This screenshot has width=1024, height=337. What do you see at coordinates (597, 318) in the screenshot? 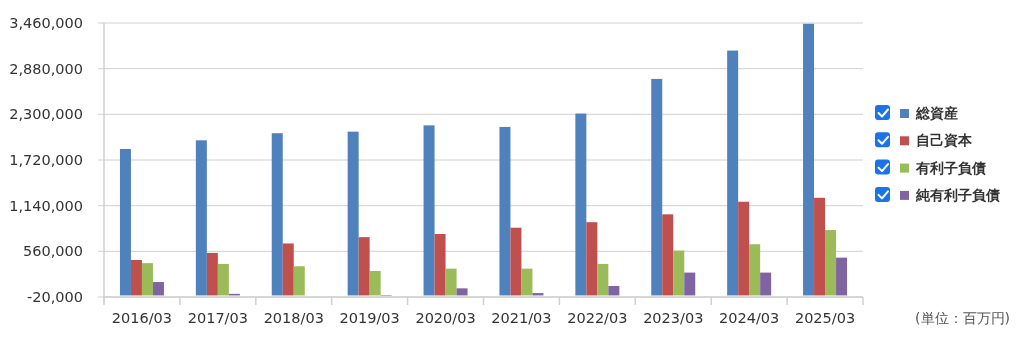
I see `x-tick-label: 2022/03` at bounding box center [597, 318].